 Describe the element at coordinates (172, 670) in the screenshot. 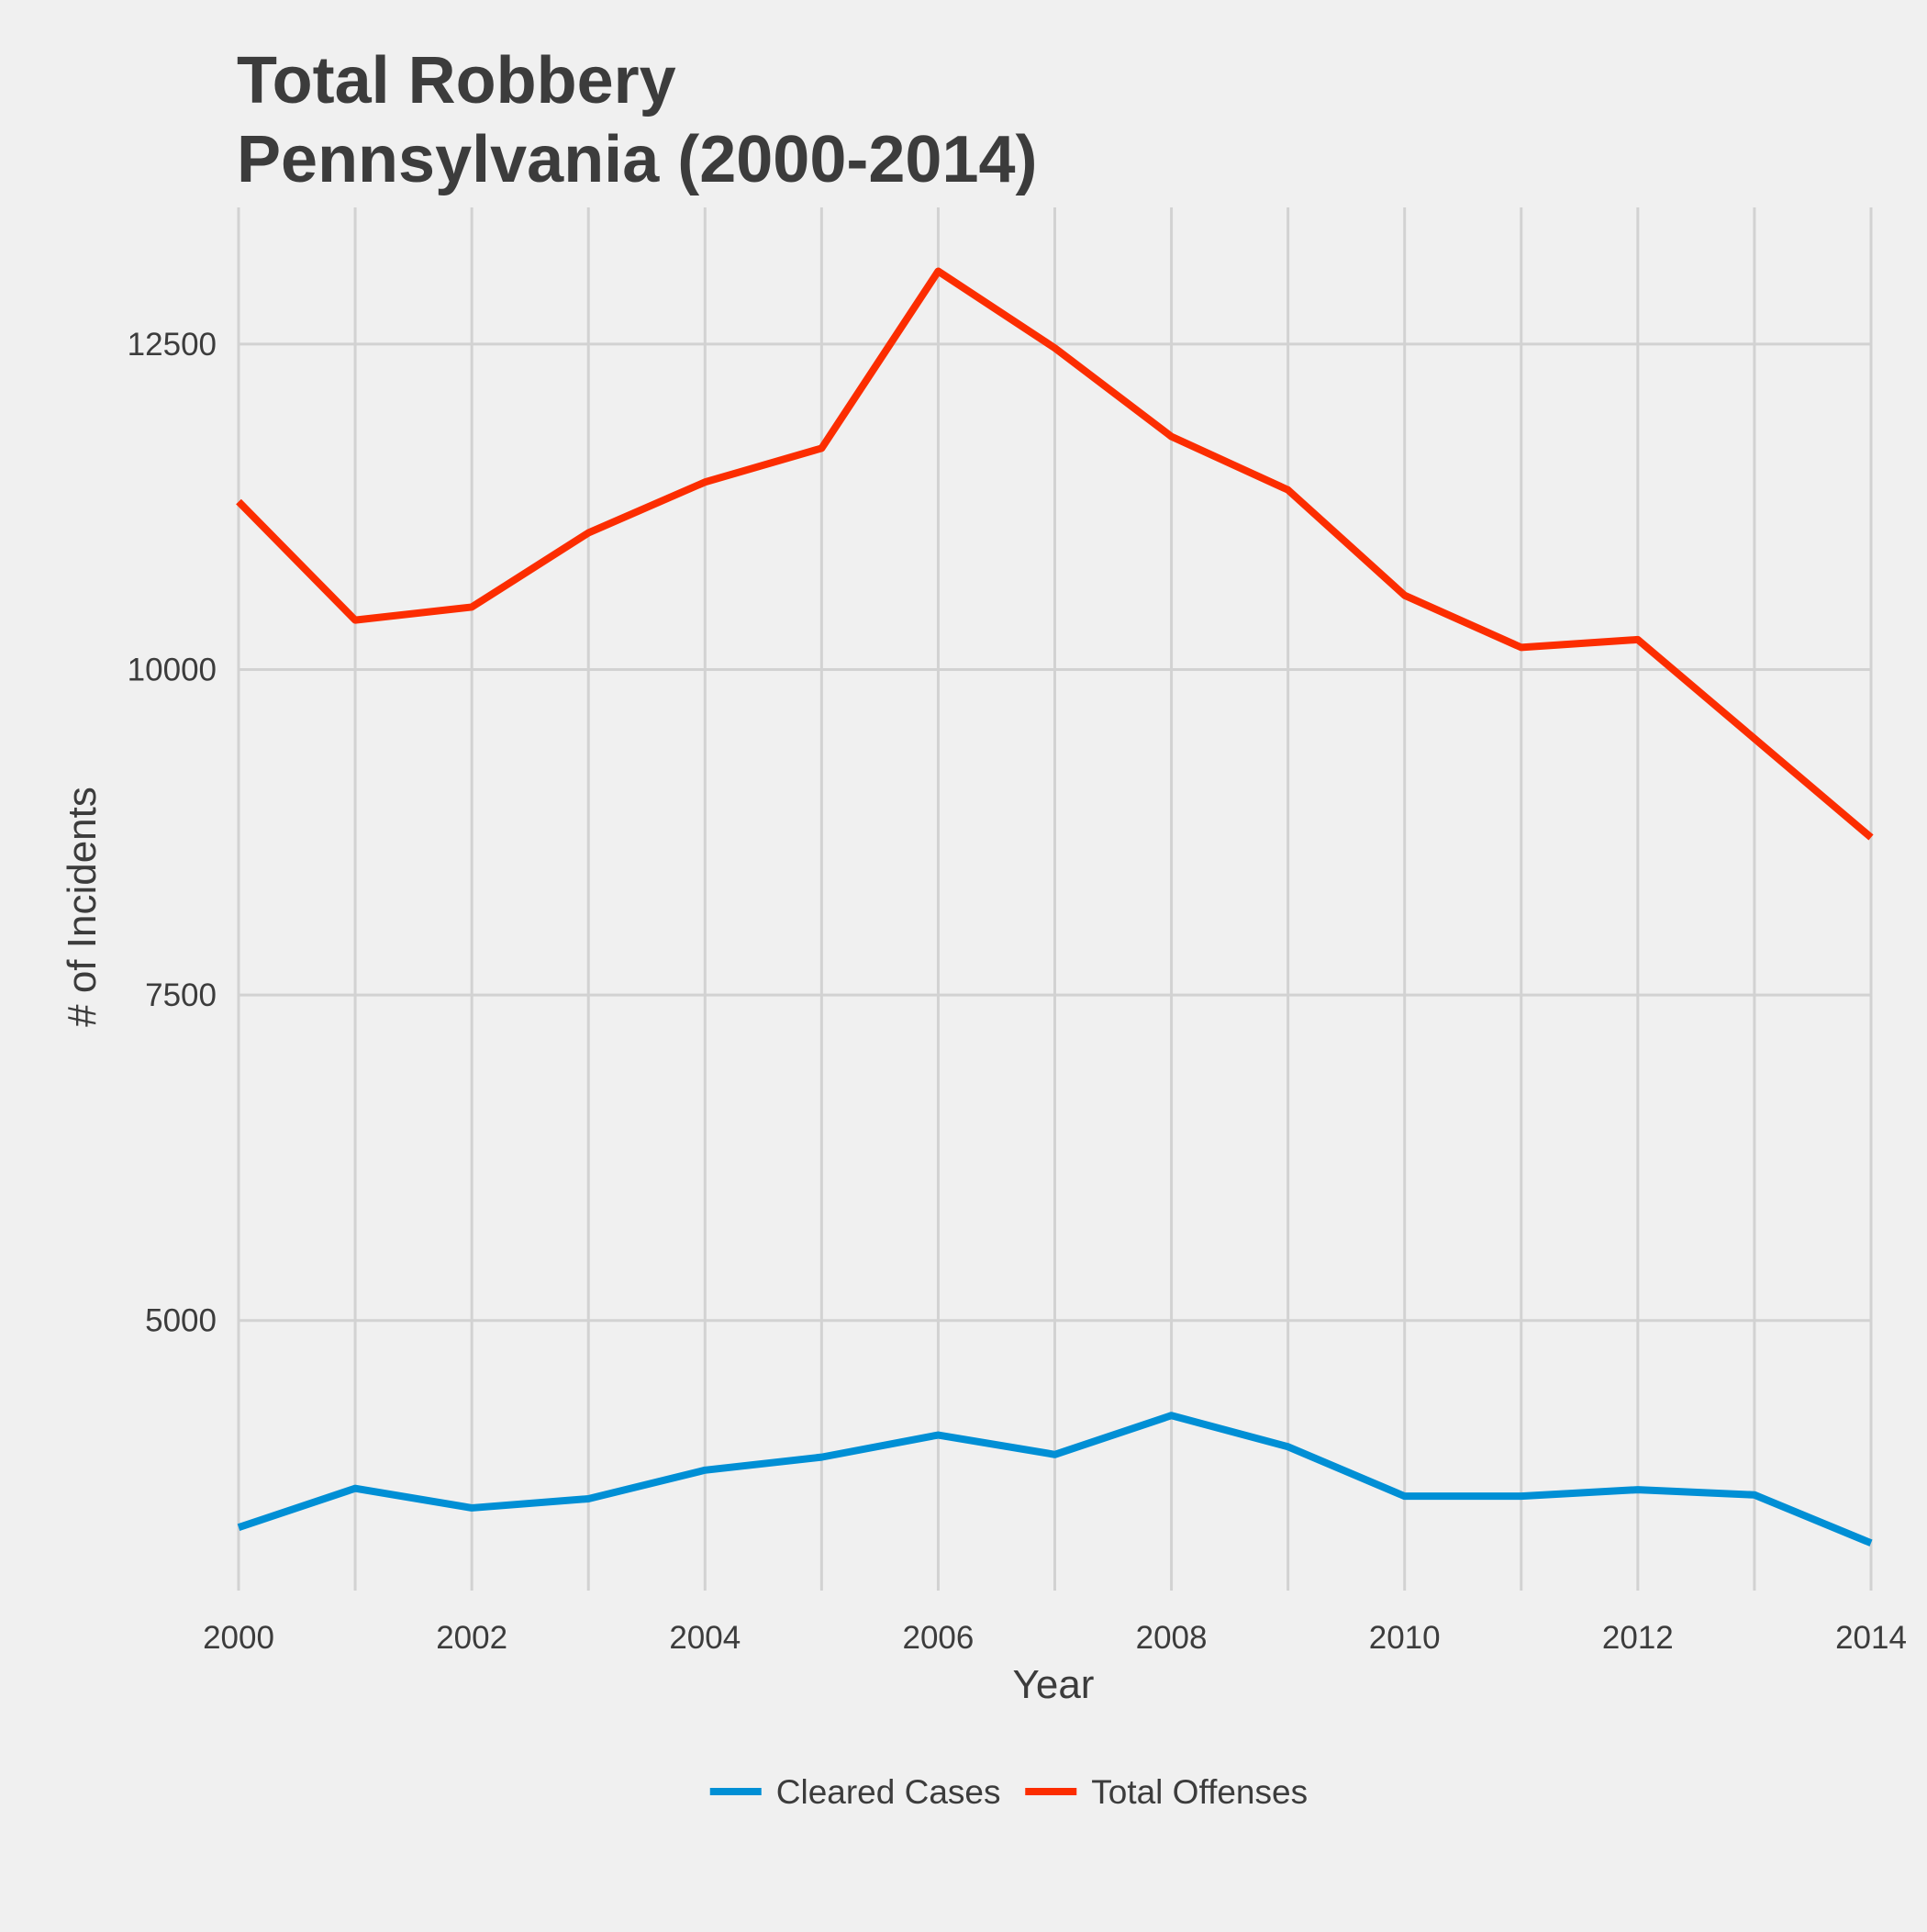

I see `y-tick-label-10000: 10000` at that location.